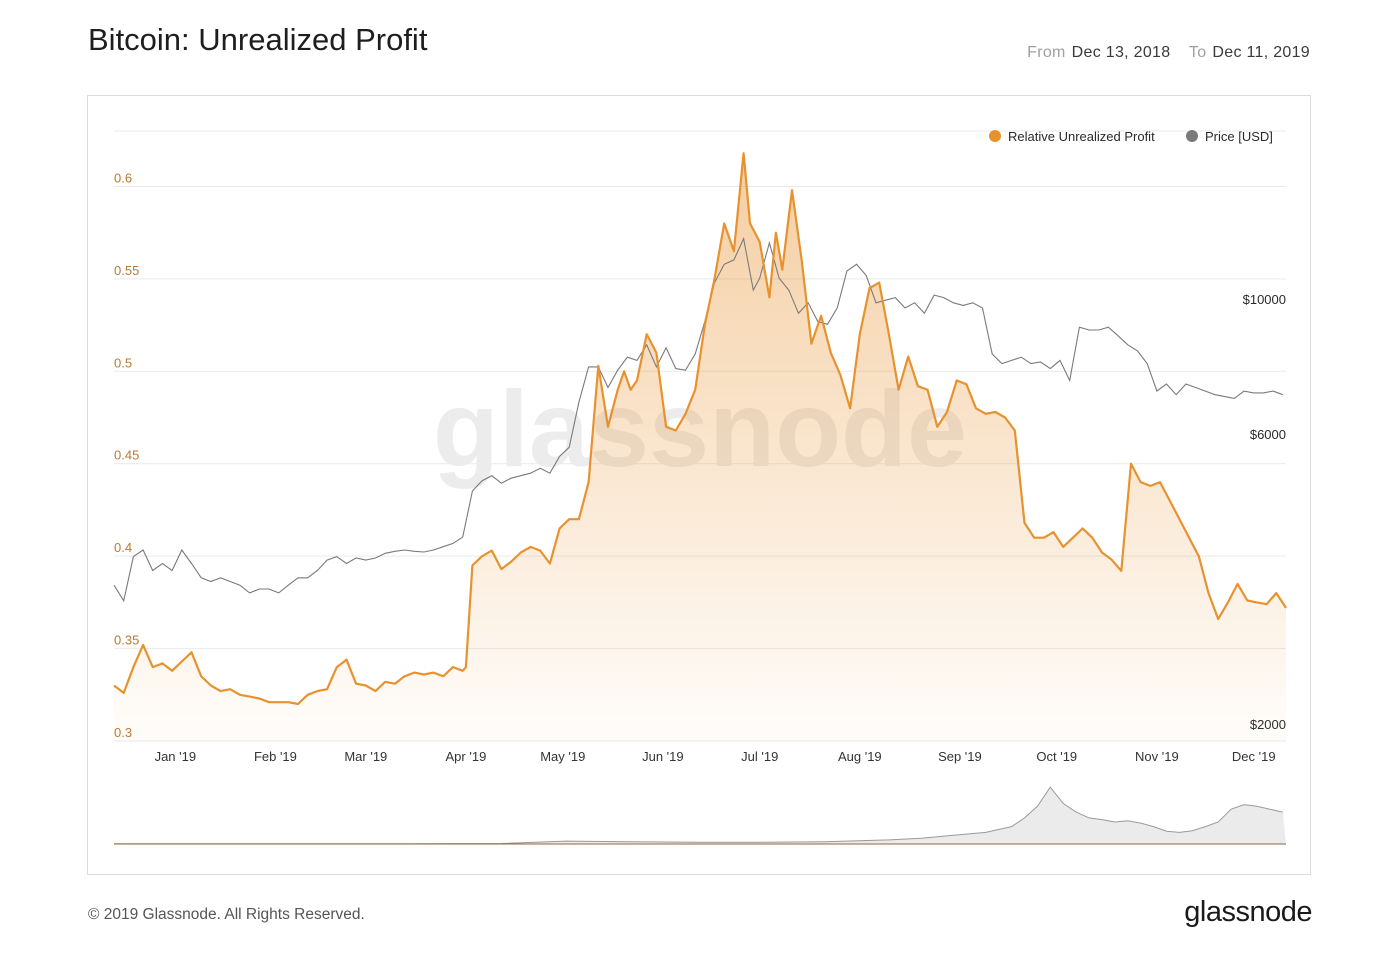 Image resolution: width=1400 pixels, height=970 pixels. What do you see at coordinates (1197, 52) in the screenshot?
I see `to-label: To` at bounding box center [1197, 52].